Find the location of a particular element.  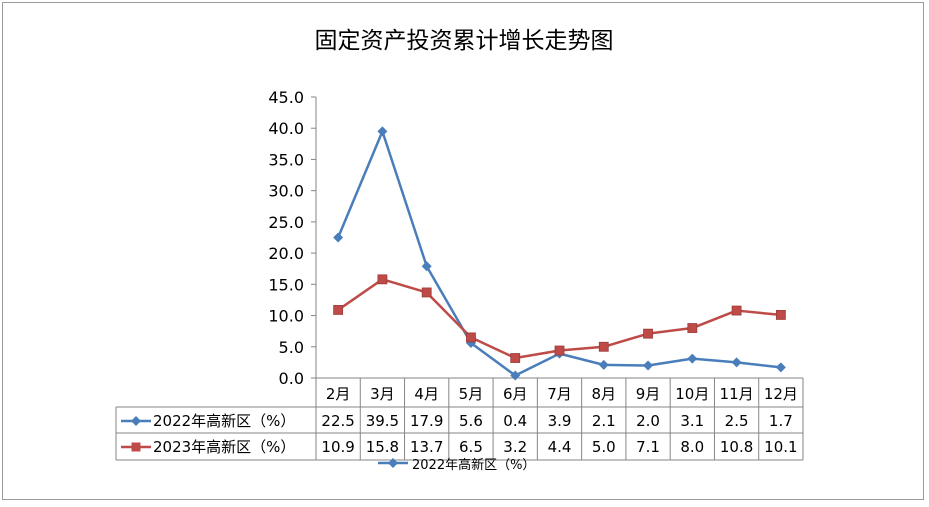

x-category-label: 6月 is located at coordinates (515, 394).